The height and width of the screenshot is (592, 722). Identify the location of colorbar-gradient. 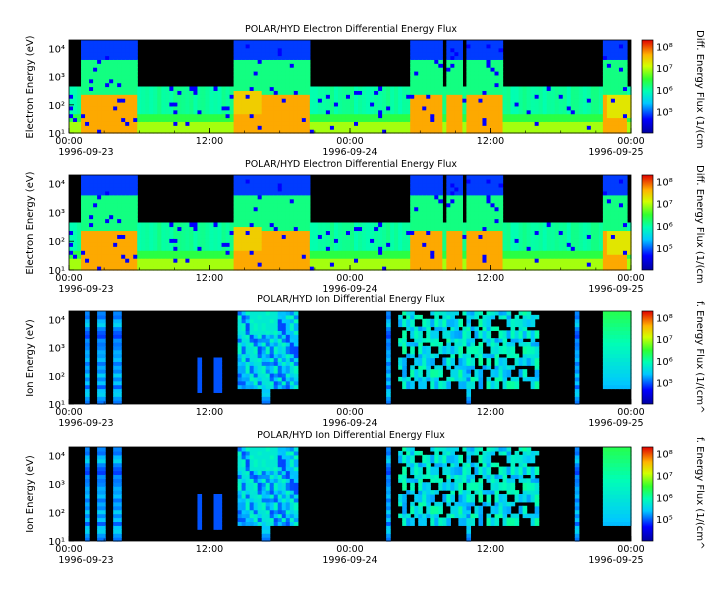
(647, 222).